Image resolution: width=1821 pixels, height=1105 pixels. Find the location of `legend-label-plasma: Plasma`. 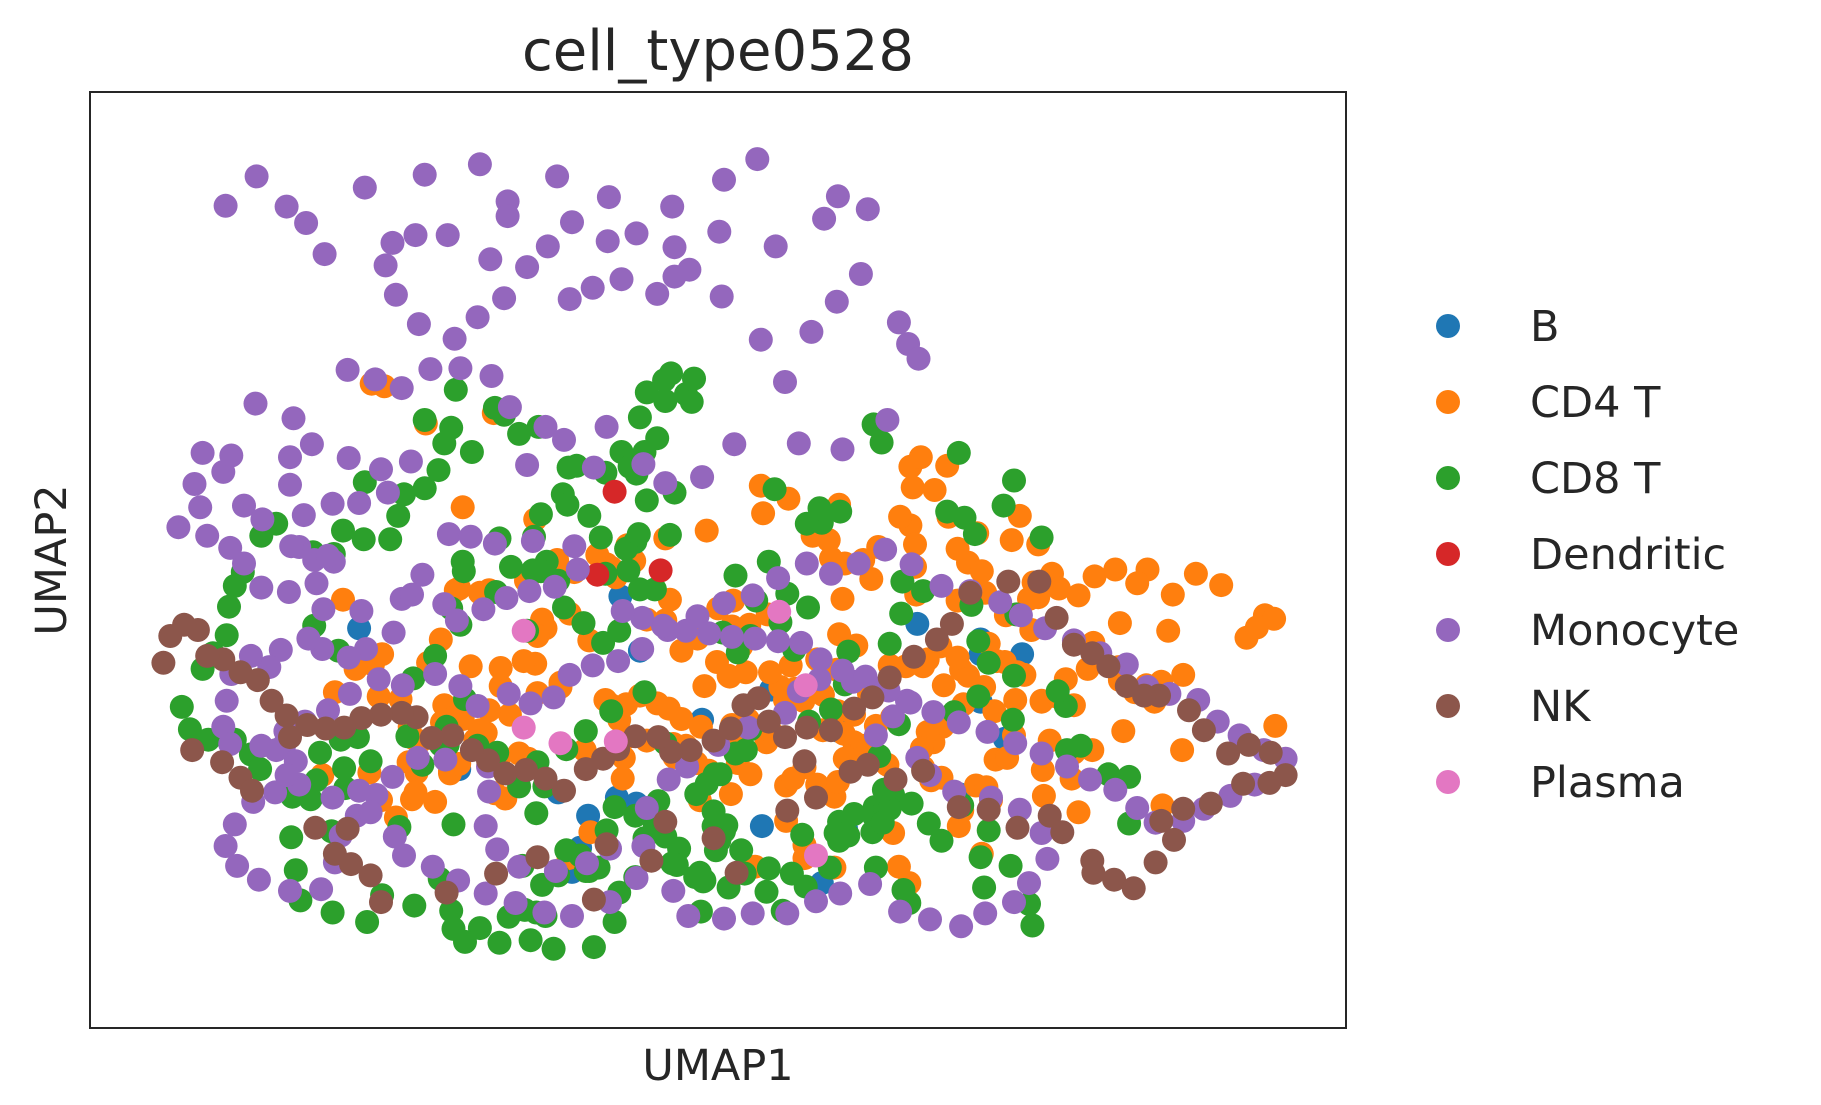

legend-label-plasma: Plasma is located at coordinates (1607, 783).